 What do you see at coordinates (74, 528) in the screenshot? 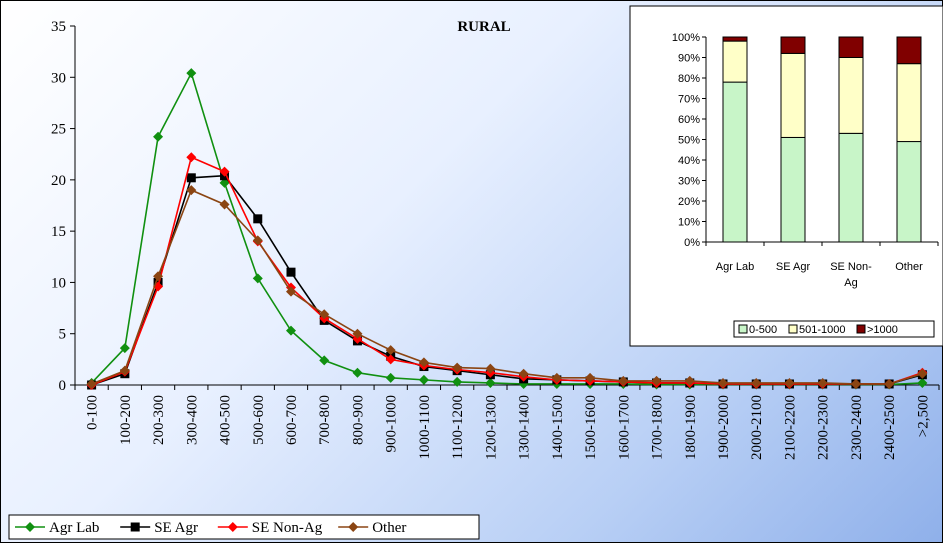
I see `legend-label: Agr Lab` at bounding box center [74, 528].